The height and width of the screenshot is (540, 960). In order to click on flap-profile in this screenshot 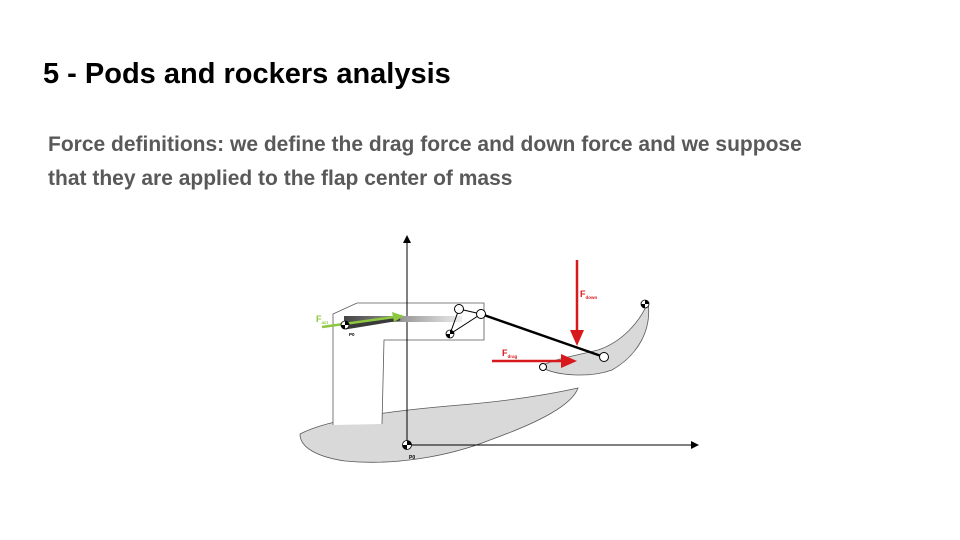, I will do `click(595, 338)`.